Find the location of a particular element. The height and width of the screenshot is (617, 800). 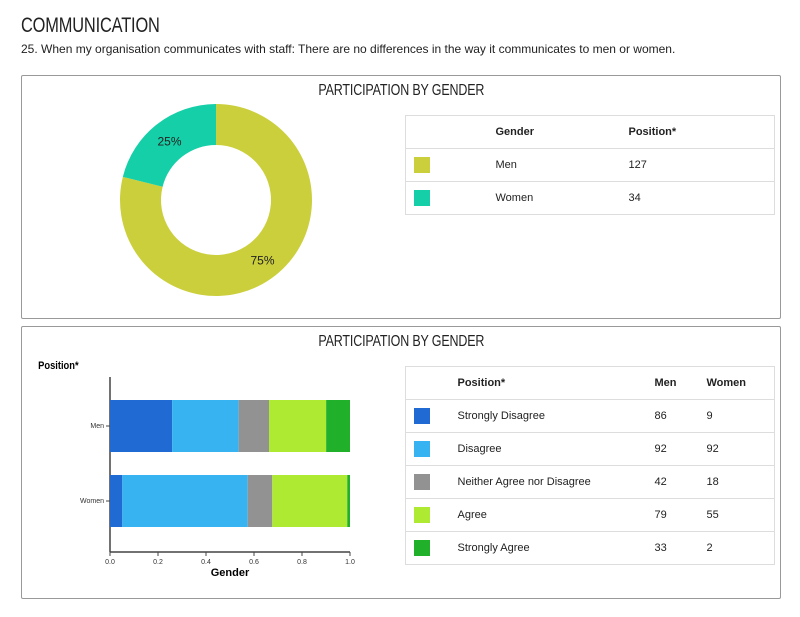

table-row: Agree 79 55 is located at coordinates (590, 515).